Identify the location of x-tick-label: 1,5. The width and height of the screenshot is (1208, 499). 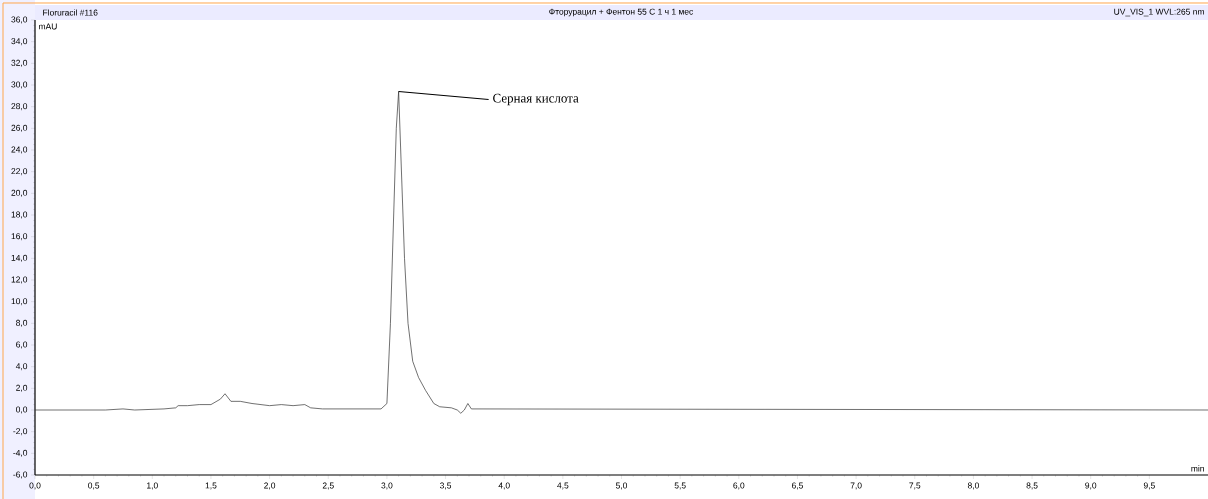
(211, 486).